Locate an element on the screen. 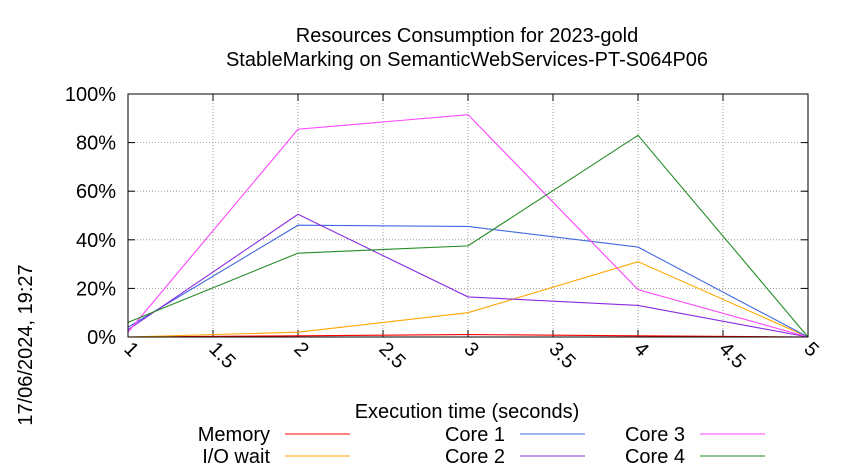  chart-title-line1: Resources Consumption for 2023-gold is located at coordinates (467, 36).